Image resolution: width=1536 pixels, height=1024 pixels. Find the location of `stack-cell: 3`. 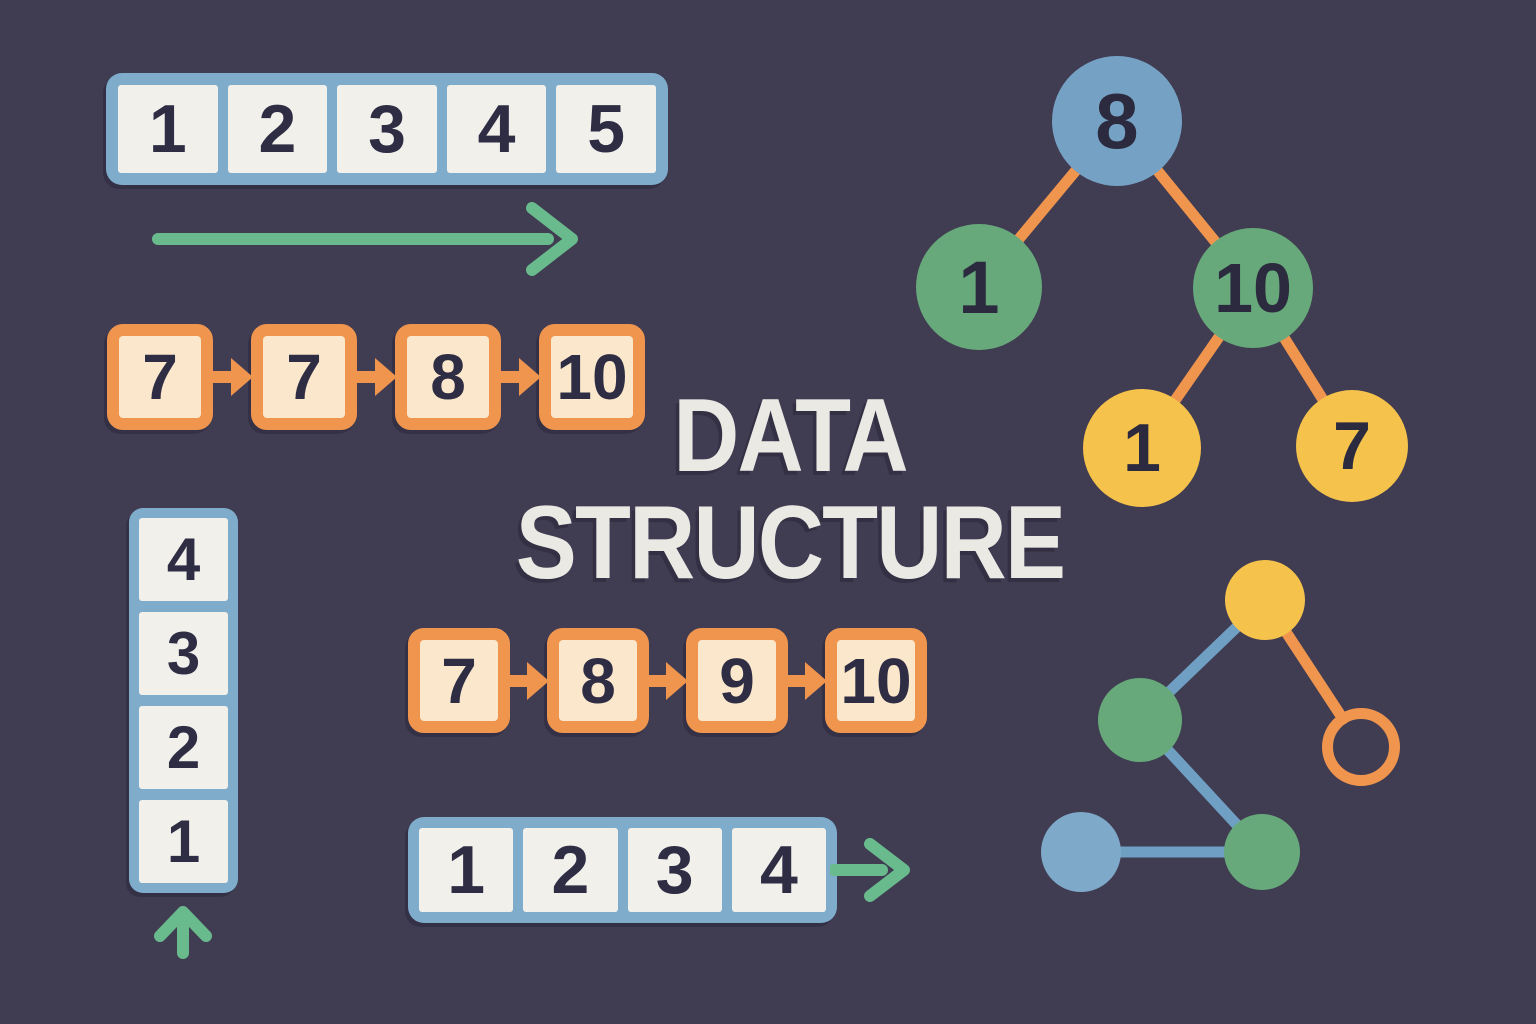

stack-cell: 3 is located at coordinates (183, 653).